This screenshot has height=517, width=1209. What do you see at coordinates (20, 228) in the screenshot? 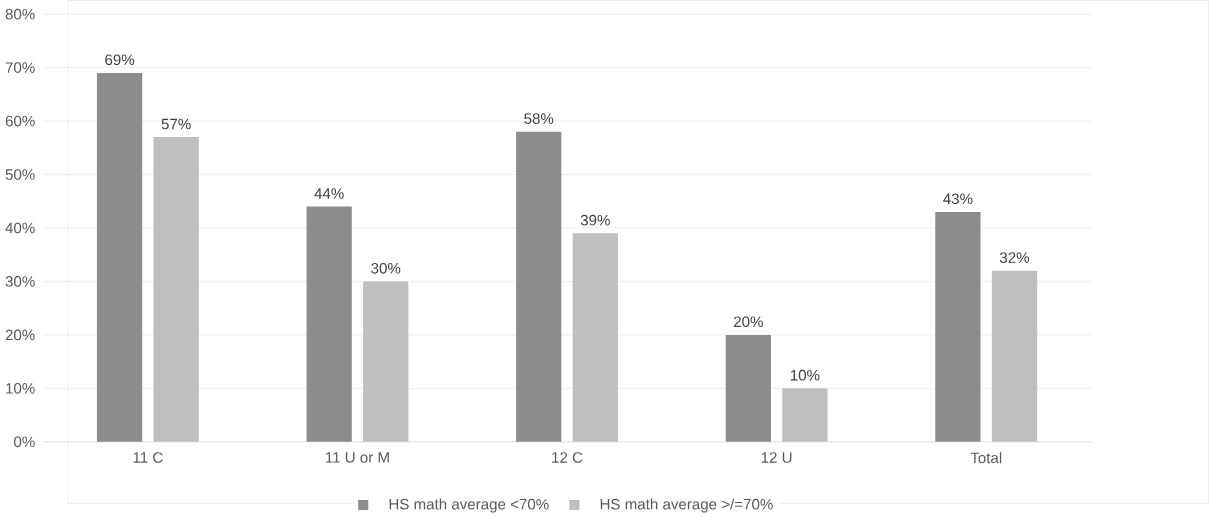
I see `y-tick-label: 40%` at bounding box center [20, 228].